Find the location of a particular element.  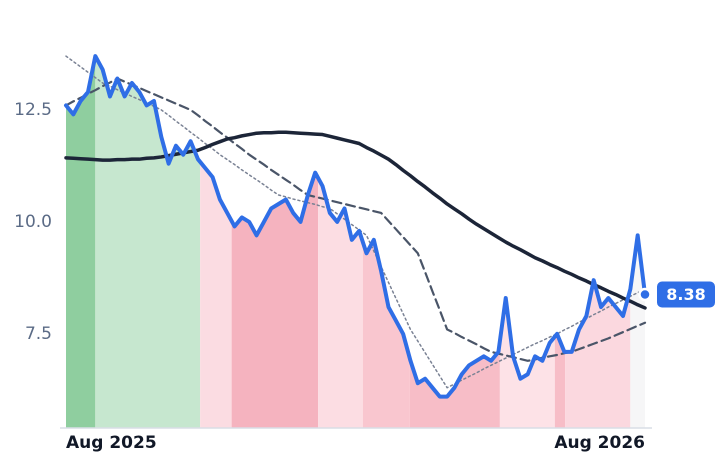

y-tick-label: 12.5 is located at coordinates (33, 110).